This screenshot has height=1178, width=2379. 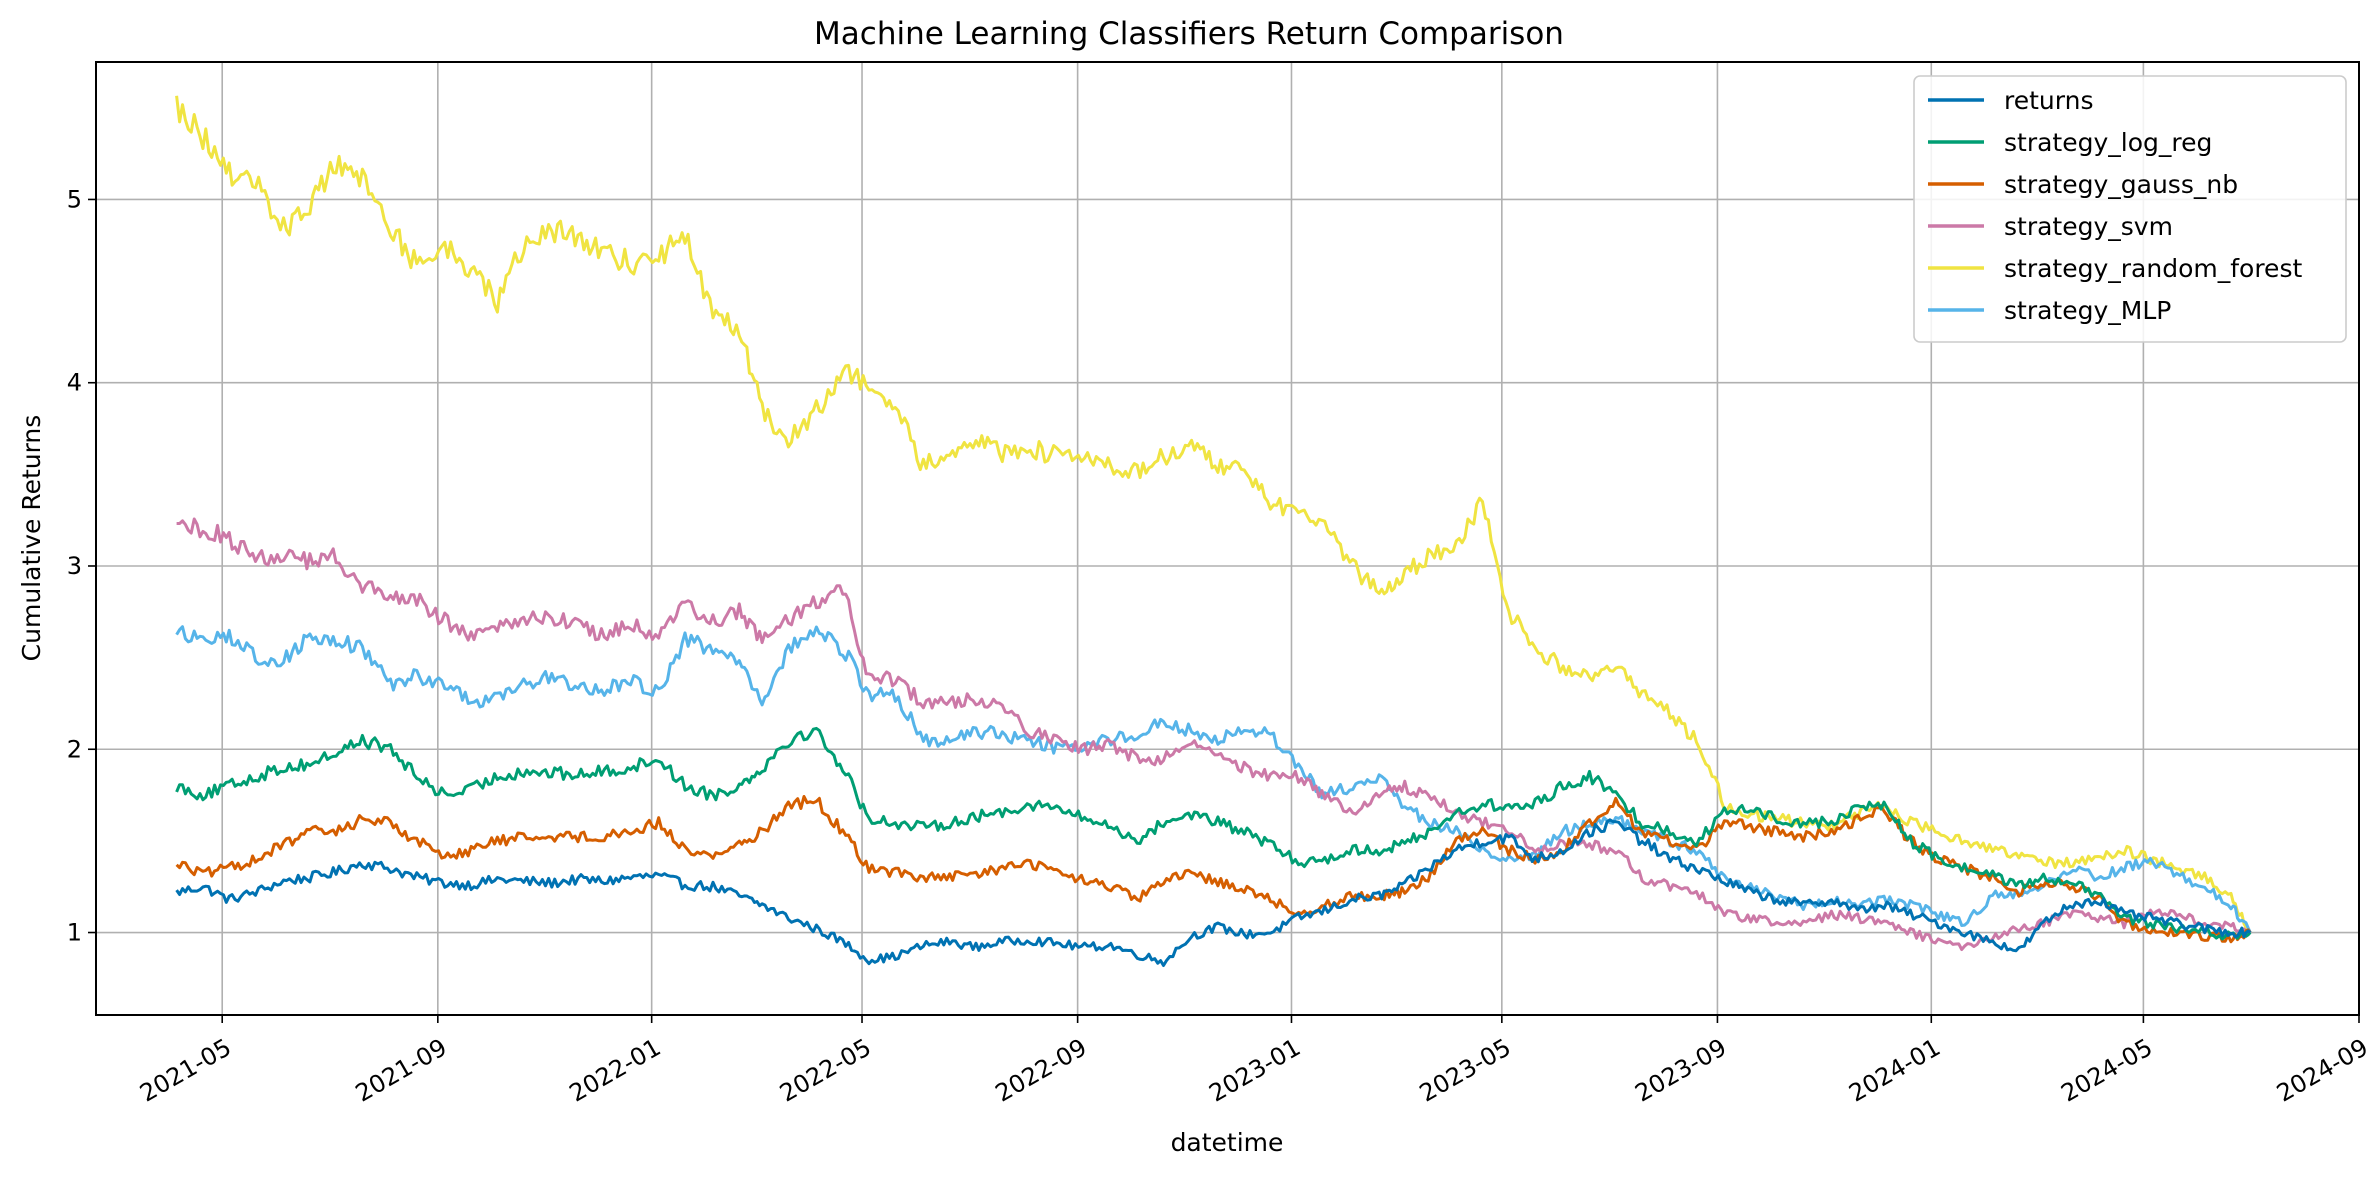 I want to click on legend-label: strategy_svm, so click(x=2088, y=226).